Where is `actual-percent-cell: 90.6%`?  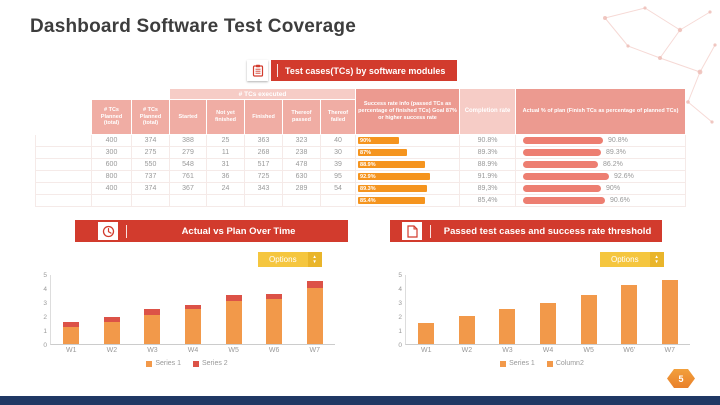 actual-percent-cell: 90.6% is located at coordinates (601, 200).